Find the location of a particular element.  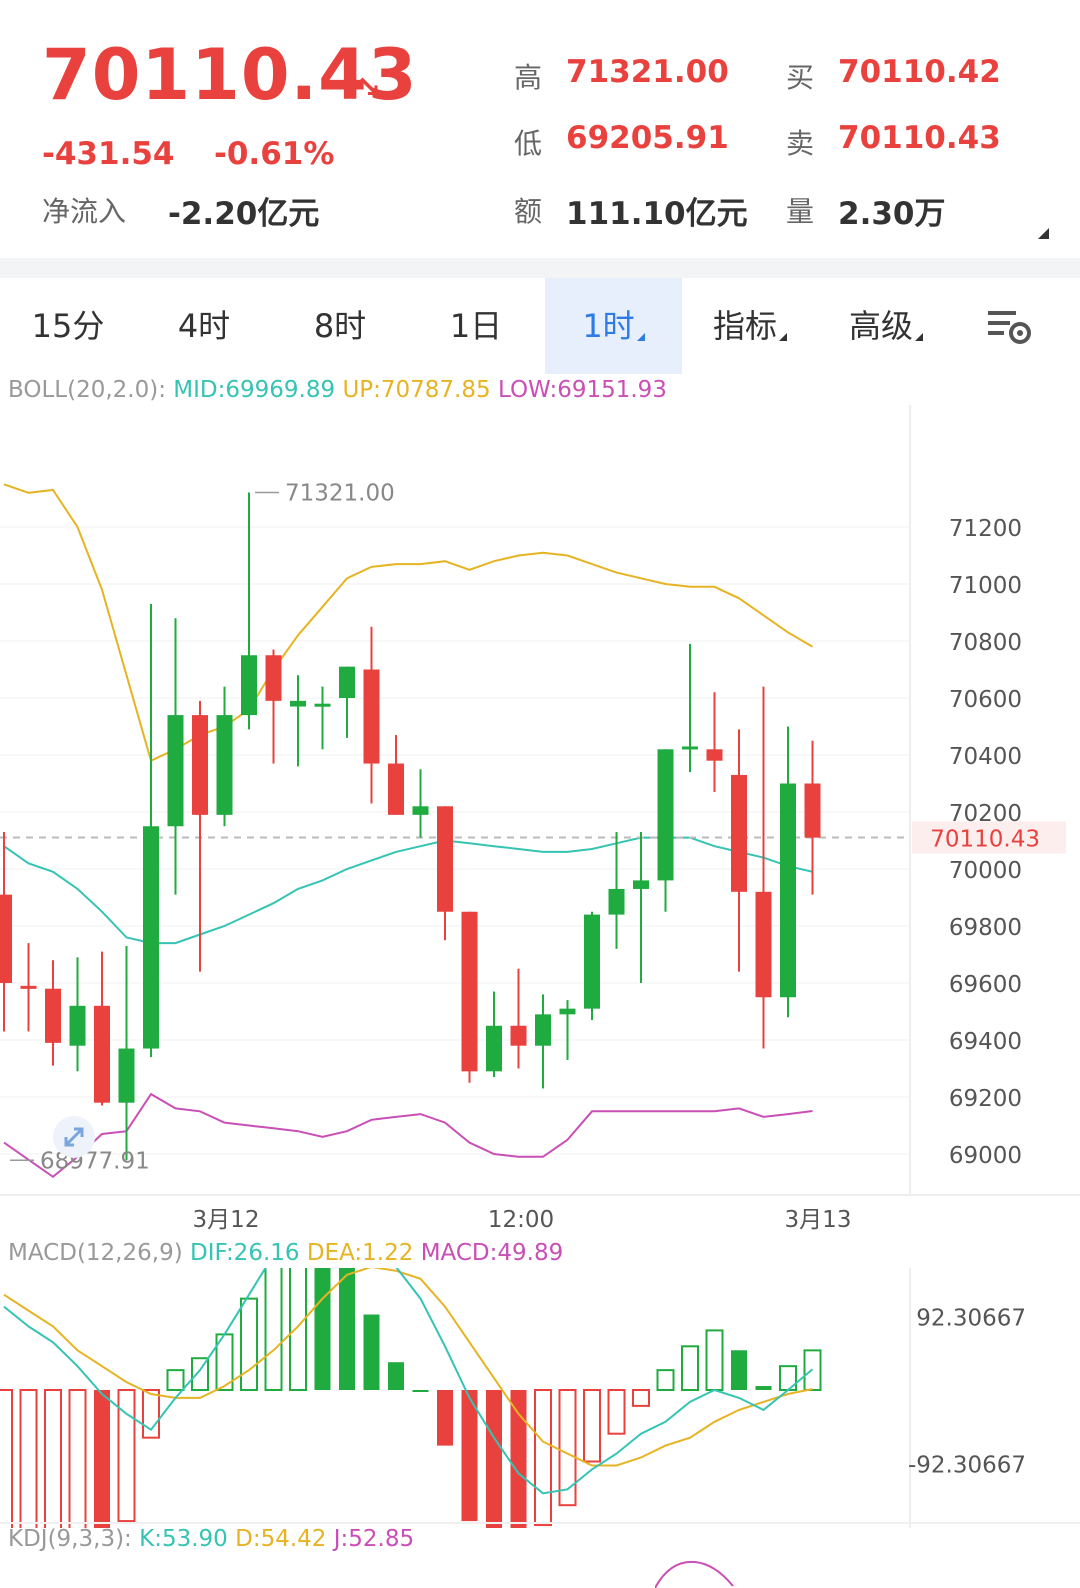

high-annotation: 71321.00 is located at coordinates (340, 494).